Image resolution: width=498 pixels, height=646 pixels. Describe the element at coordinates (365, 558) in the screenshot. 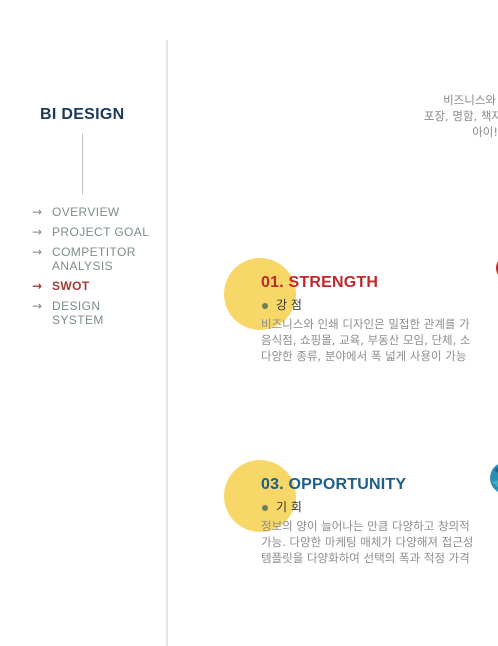

I see `body-line: 템플릿을 다양화하여 선택의 폭과 적정 가격` at that location.